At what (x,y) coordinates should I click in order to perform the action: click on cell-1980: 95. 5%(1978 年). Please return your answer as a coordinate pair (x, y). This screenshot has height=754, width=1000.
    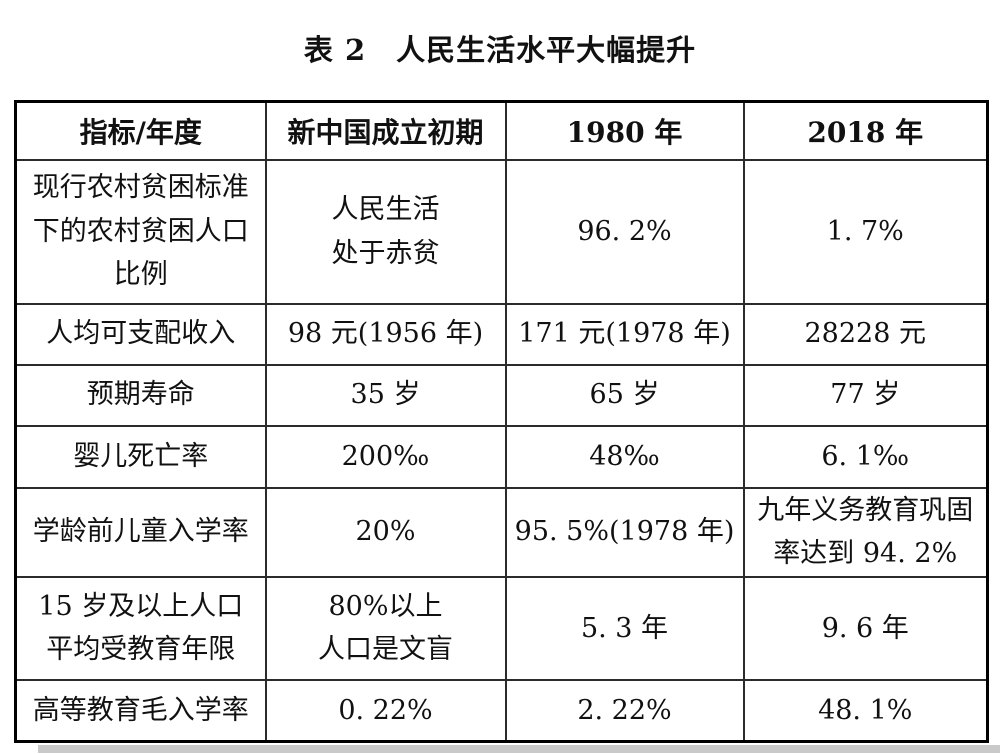
    Looking at the image, I should click on (624, 532).